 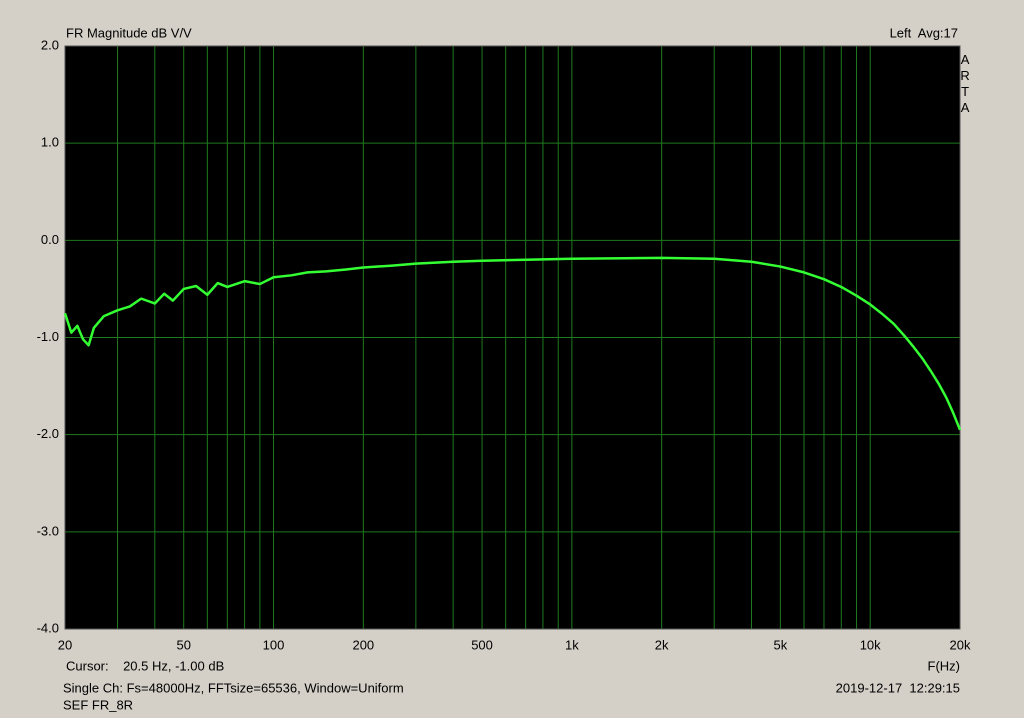 What do you see at coordinates (183, 644) in the screenshot?
I see `x-tick-label: 50` at bounding box center [183, 644].